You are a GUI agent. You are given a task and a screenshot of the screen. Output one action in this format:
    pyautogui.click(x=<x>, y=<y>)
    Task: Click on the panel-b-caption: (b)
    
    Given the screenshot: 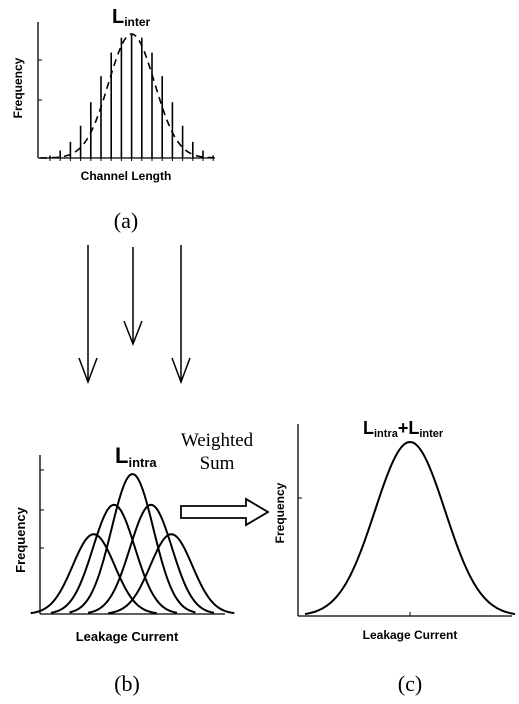 What is the action you would take?
    pyautogui.click(x=127, y=683)
    